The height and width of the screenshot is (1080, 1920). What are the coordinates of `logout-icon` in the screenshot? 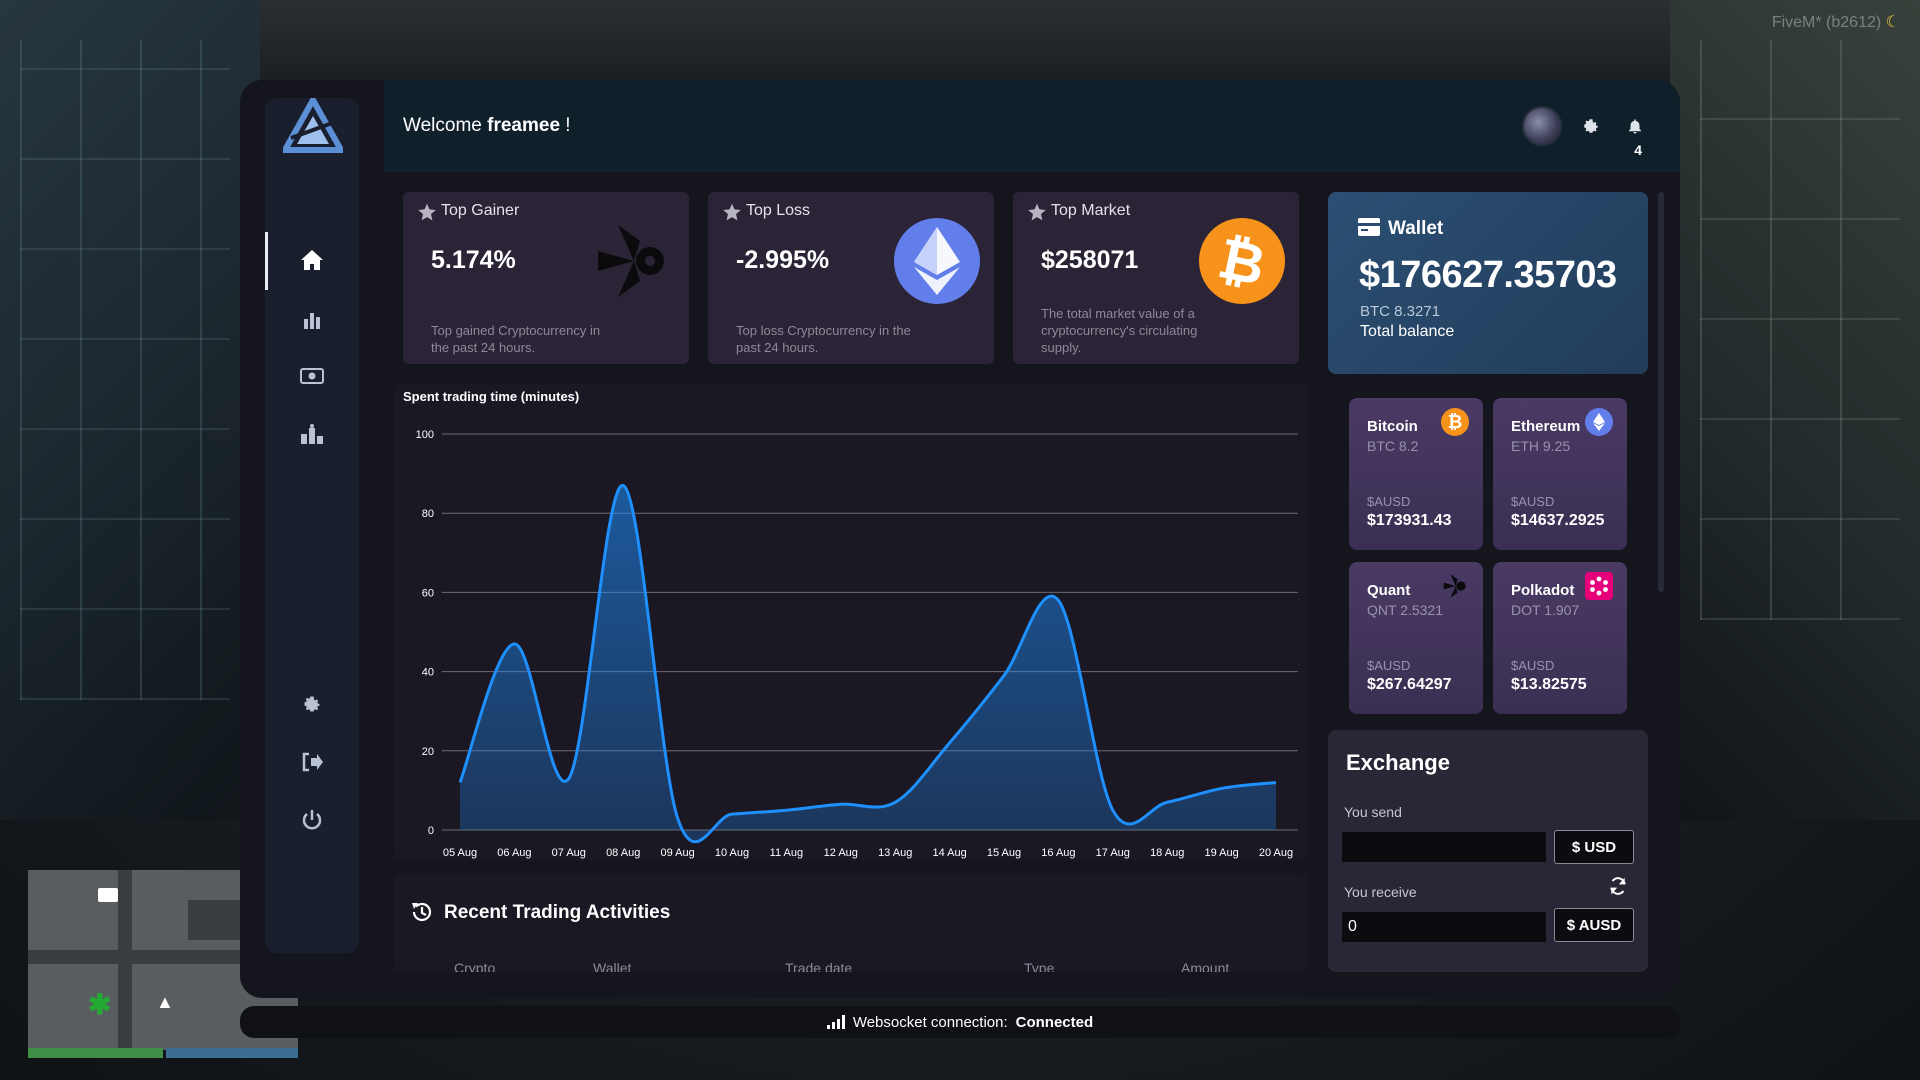 It's located at (312, 762).